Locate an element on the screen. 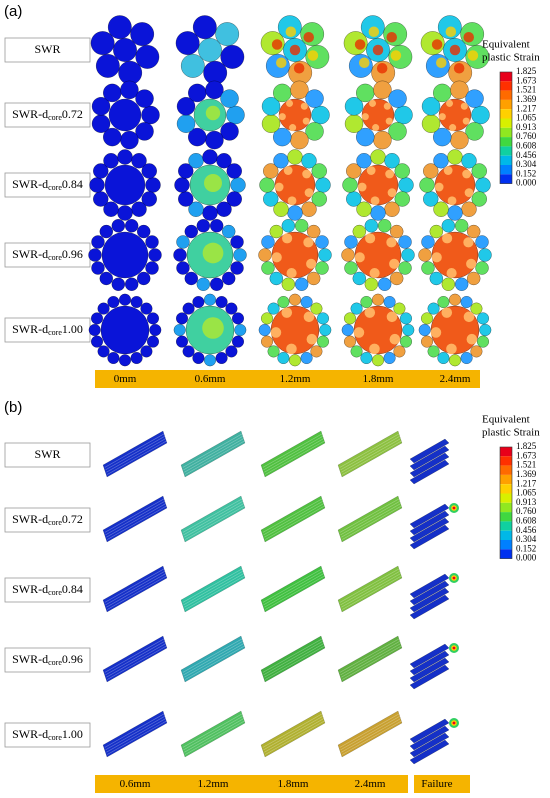 The image size is (550, 798). column-label: 0.6mm is located at coordinates (135, 784).